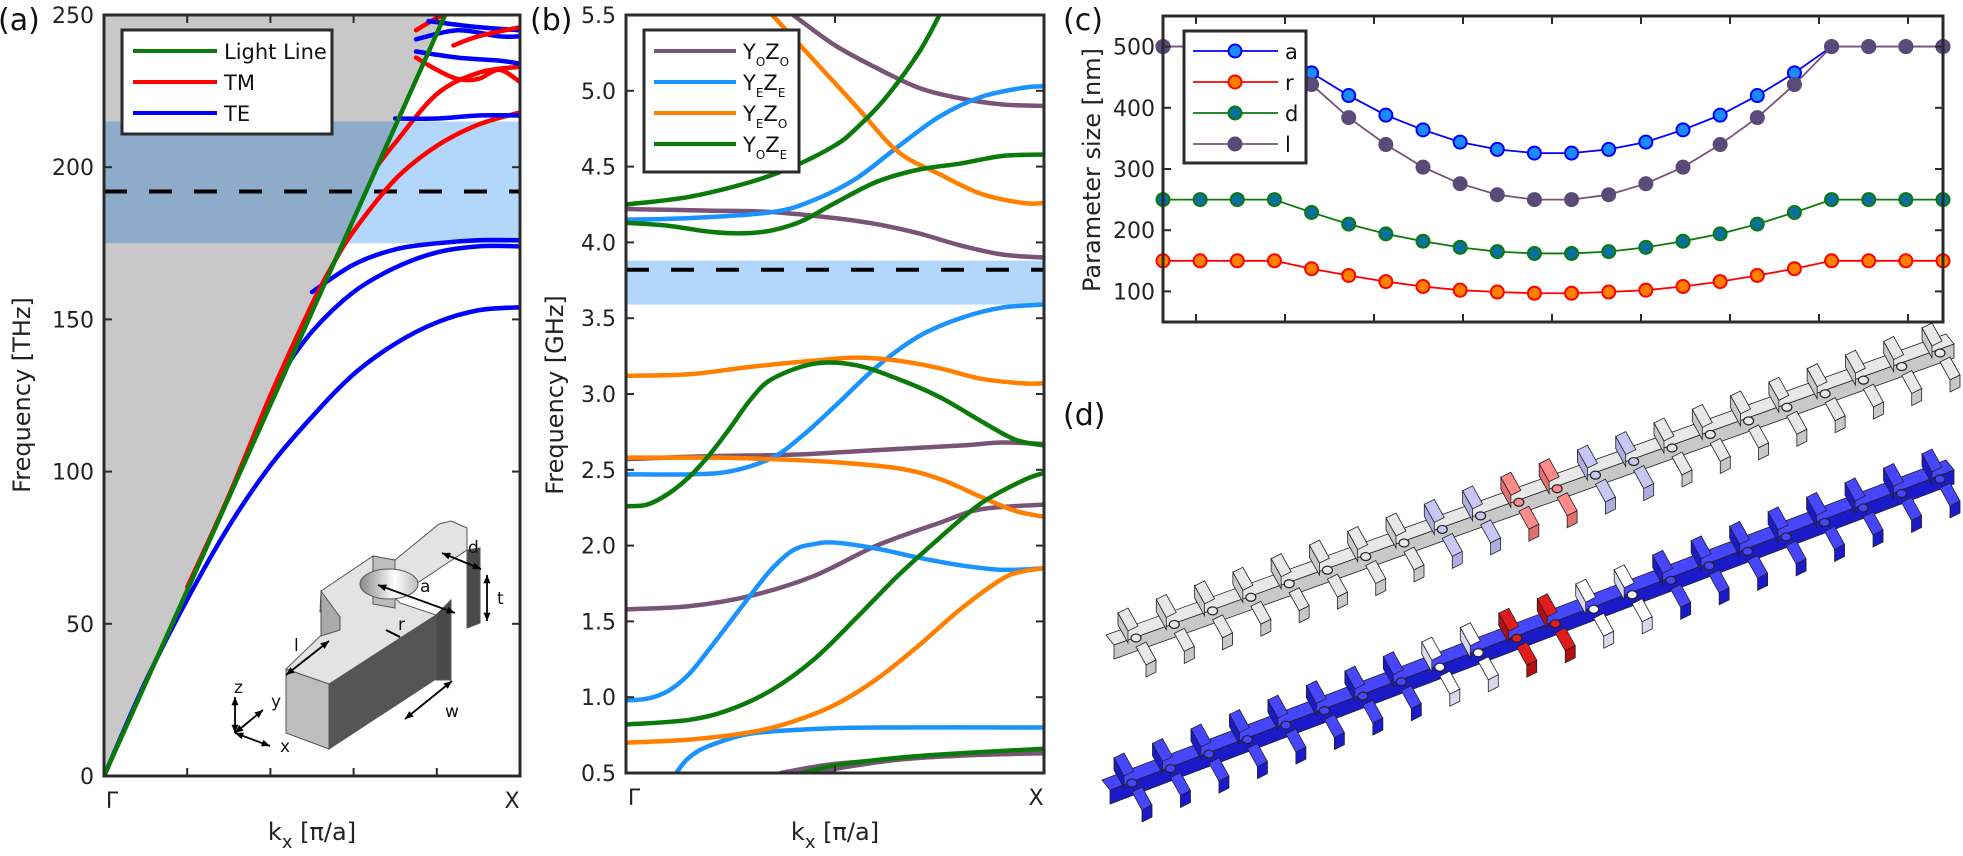  Describe the element at coordinates (1291, 52) in the screenshot. I see `legend-label: a` at that location.